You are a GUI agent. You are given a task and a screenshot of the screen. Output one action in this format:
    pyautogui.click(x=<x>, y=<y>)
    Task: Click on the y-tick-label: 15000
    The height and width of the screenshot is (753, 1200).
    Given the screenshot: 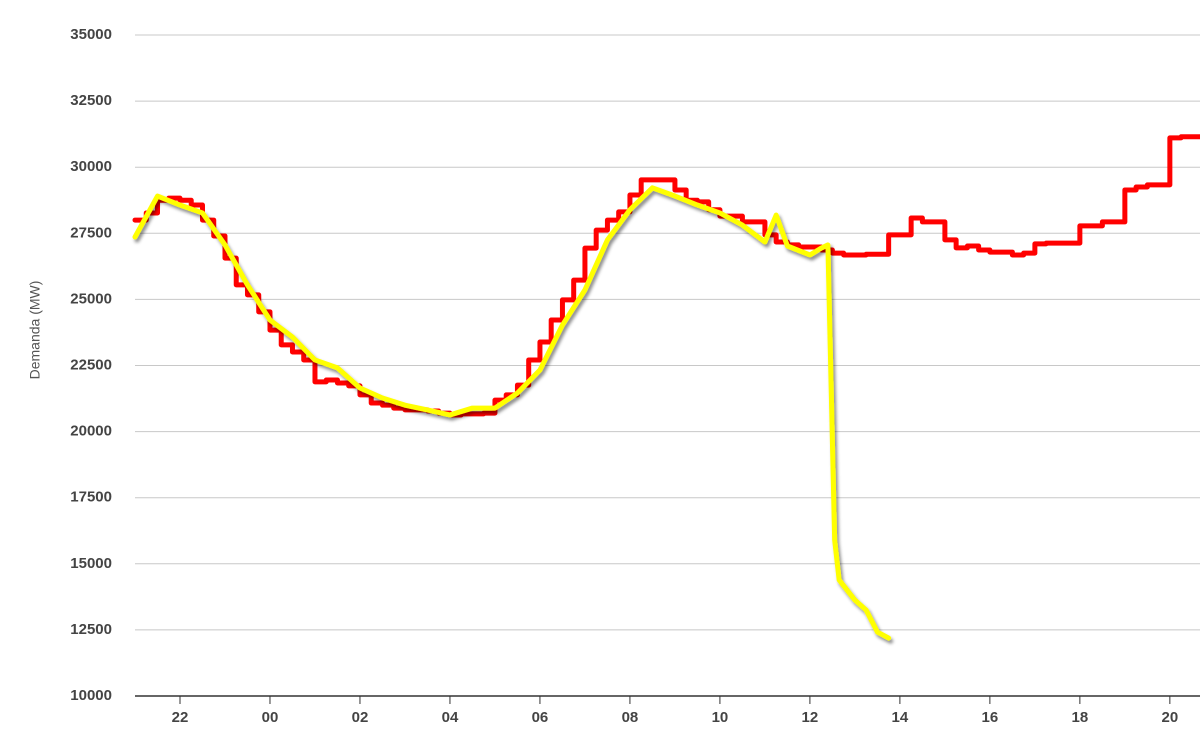 What is the action you would take?
    pyautogui.click(x=91, y=563)
    